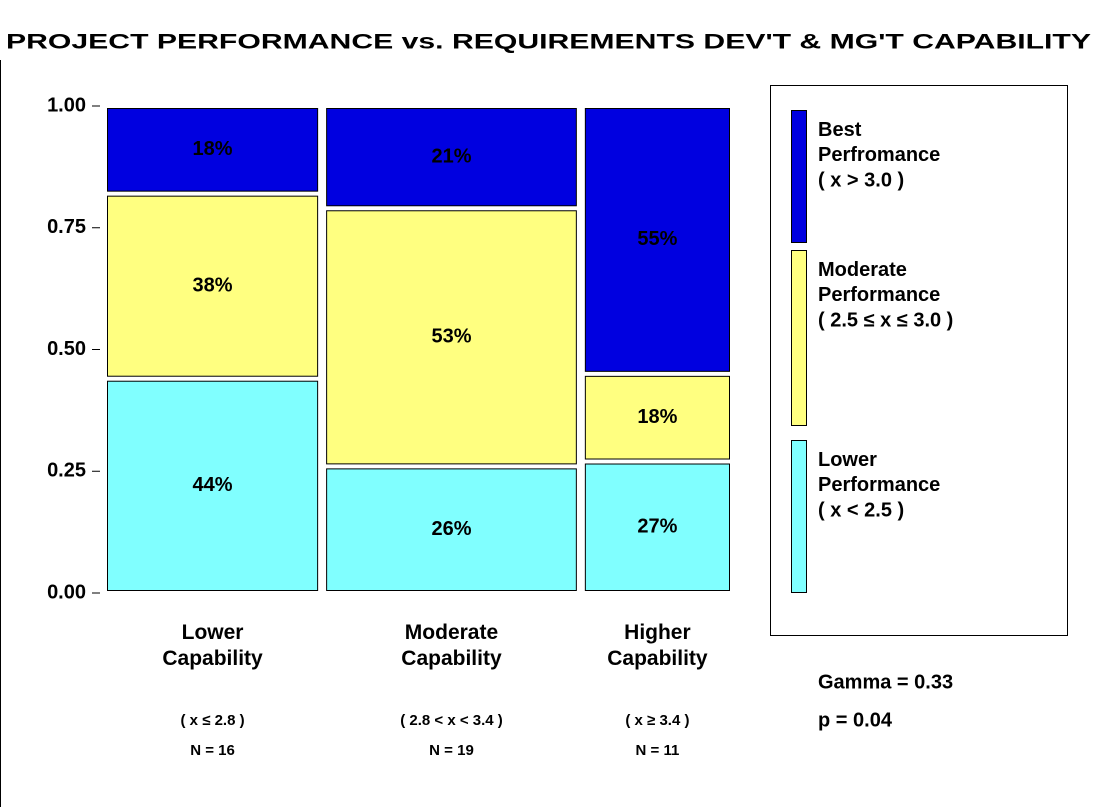 This screenshot has height=807, width=1099. What do you see at coordinates (213, 720) in the screenshot?
I see `x-category-range: ( x ≤ 2.8 )` at bounding box center [213, 720].